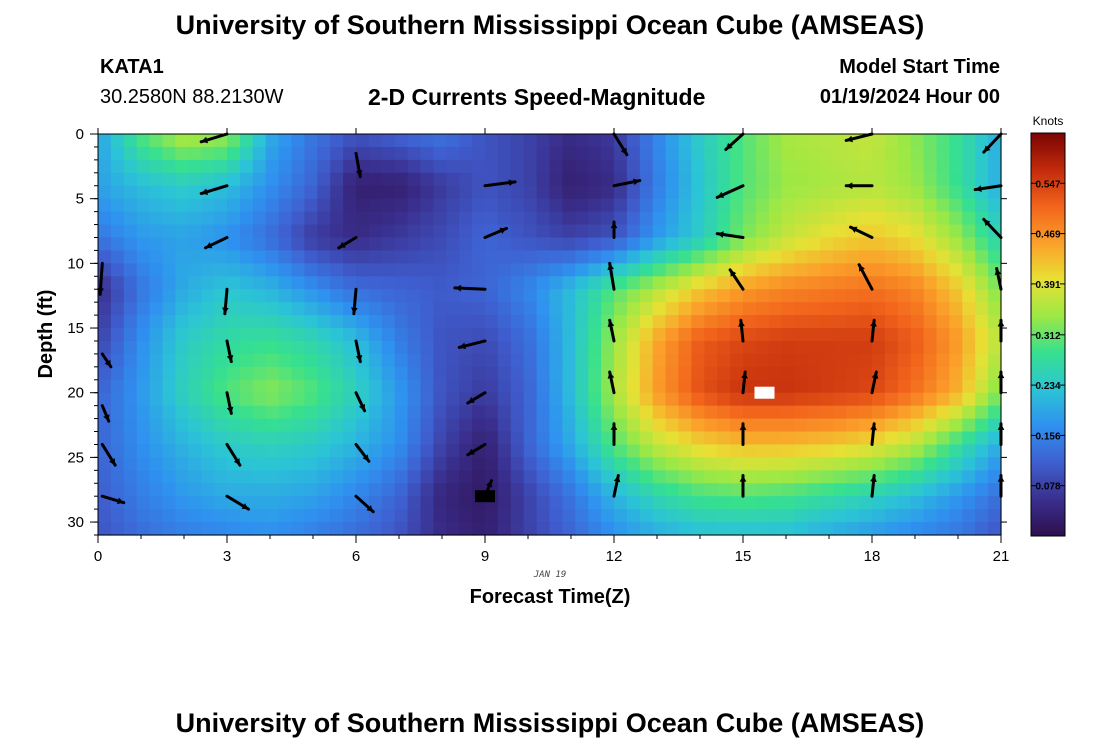 This screenshot has height=750, width=1100. I want to click on x-tick-label: 3, so click(227, 556).